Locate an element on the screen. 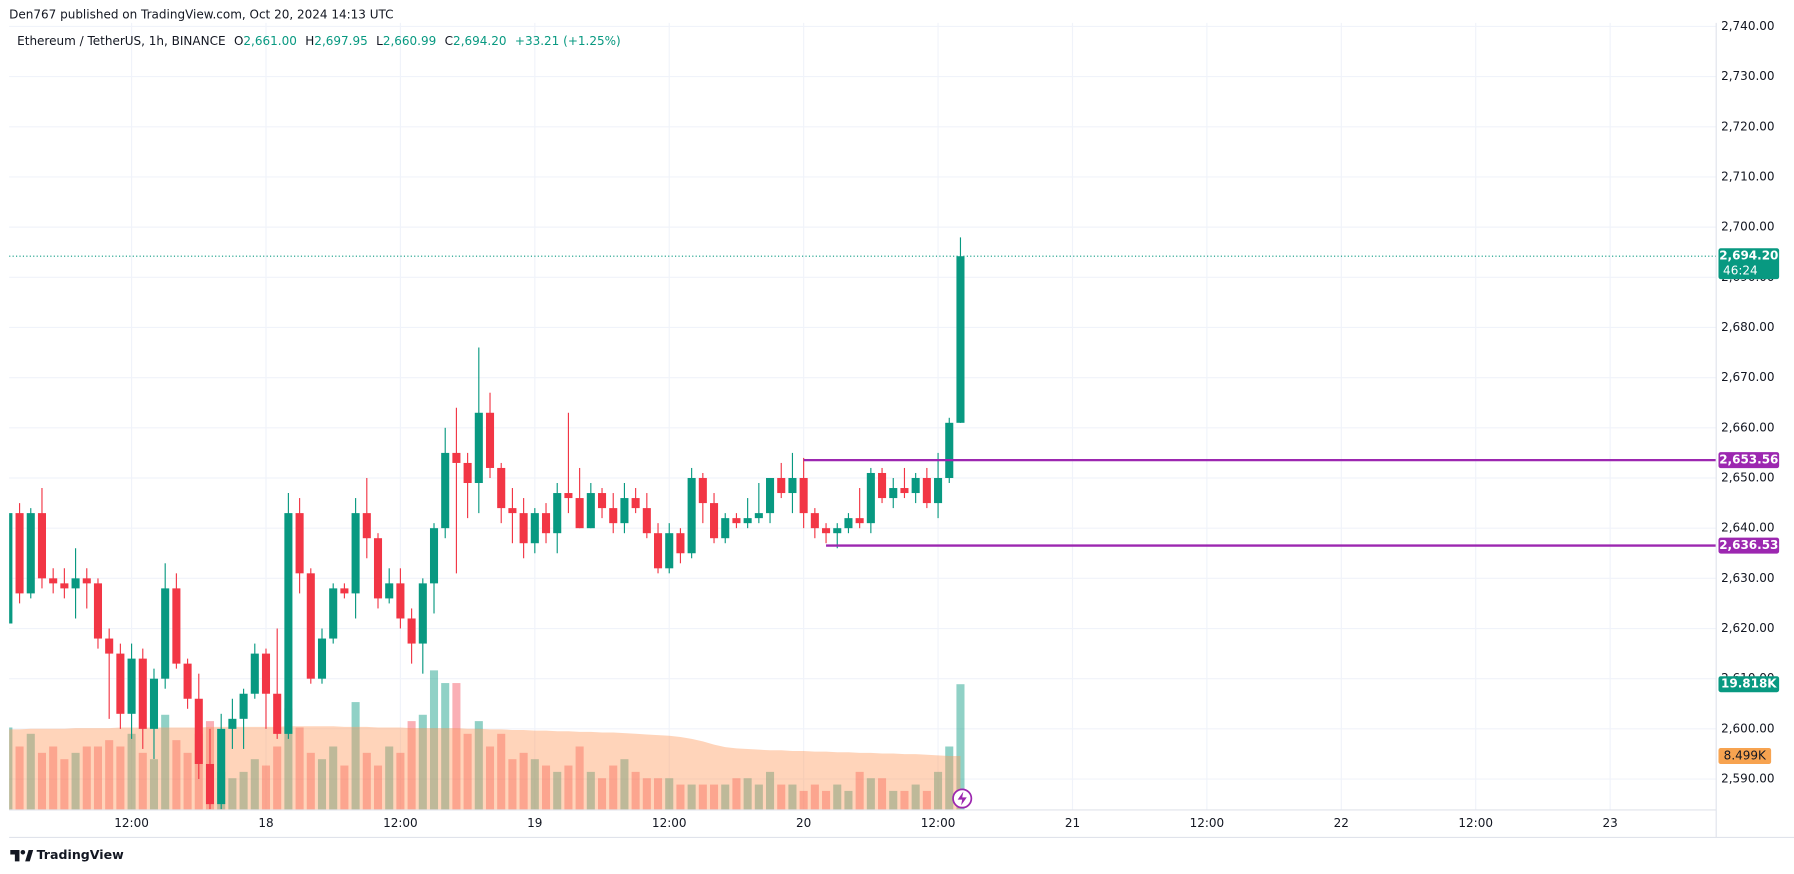 Image resolution: width=1794 pixels, height=874 pixels. y-tick-label: 2,740.00 is located at coordinates (1747, 26).